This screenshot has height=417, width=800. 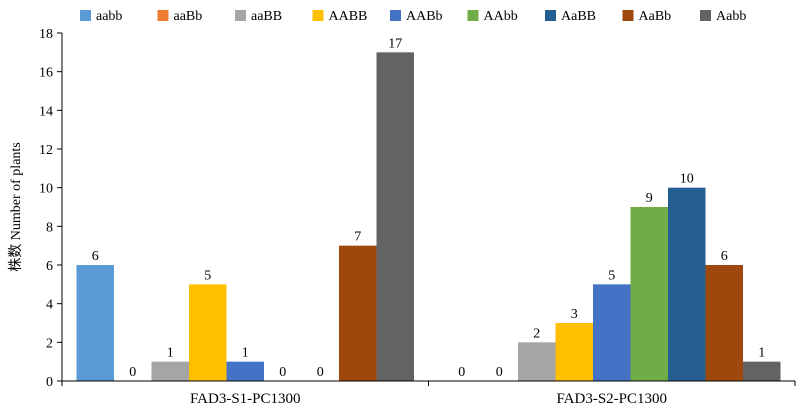 What do you see at coordinates (424, 16) in the screenshot?
I see `legend-label: AABb` at bounding box center [424, 16].